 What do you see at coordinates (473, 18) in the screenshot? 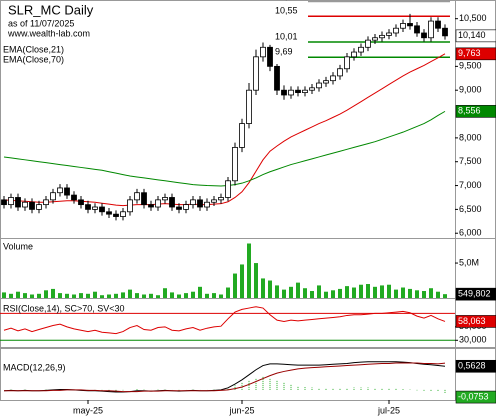
I see `y-tick-label: 10,500` at bounding box center [473, 18].